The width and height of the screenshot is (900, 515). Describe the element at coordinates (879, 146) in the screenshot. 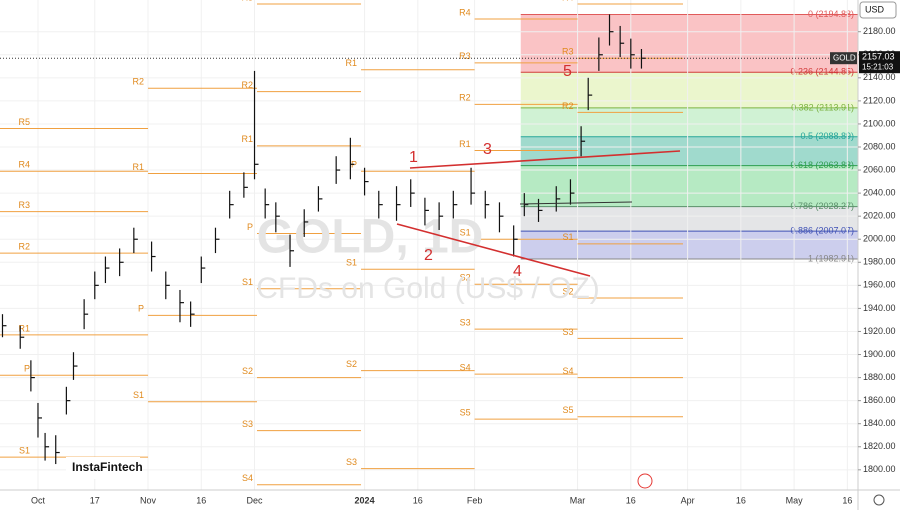

I see `y-tick-label: 2080.00` at that location.